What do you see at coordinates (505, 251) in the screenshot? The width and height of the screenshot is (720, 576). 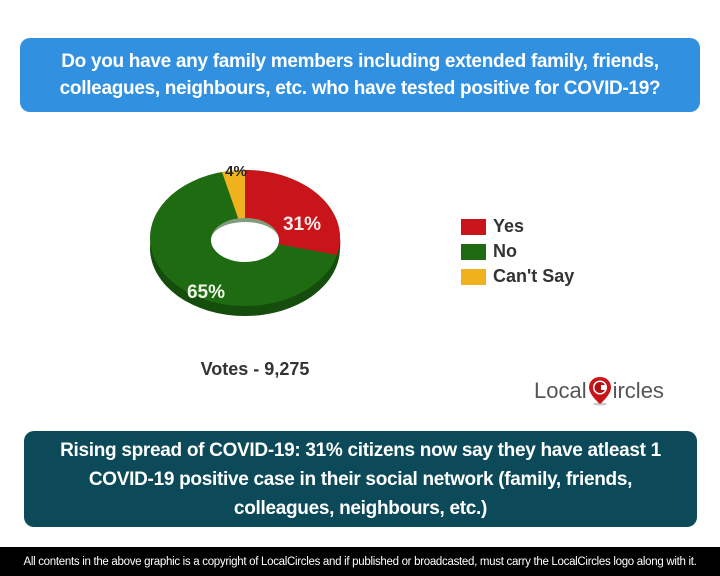 I see `legend-label: No` at bounding box center [505, 251].